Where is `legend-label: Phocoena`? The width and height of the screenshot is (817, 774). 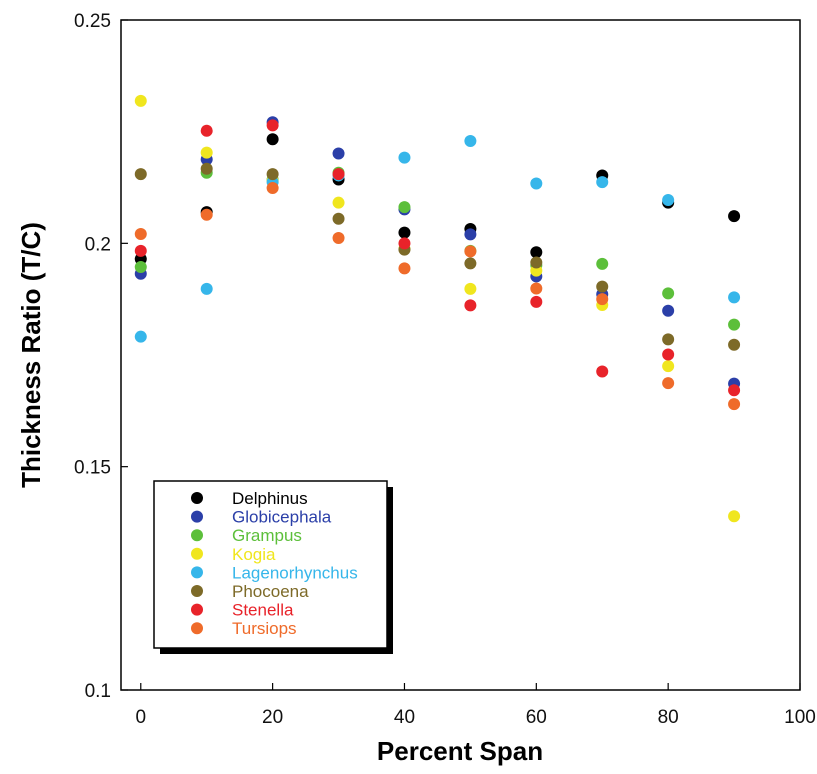 legend-label: Phocoena is located at coordinates (270, 591).